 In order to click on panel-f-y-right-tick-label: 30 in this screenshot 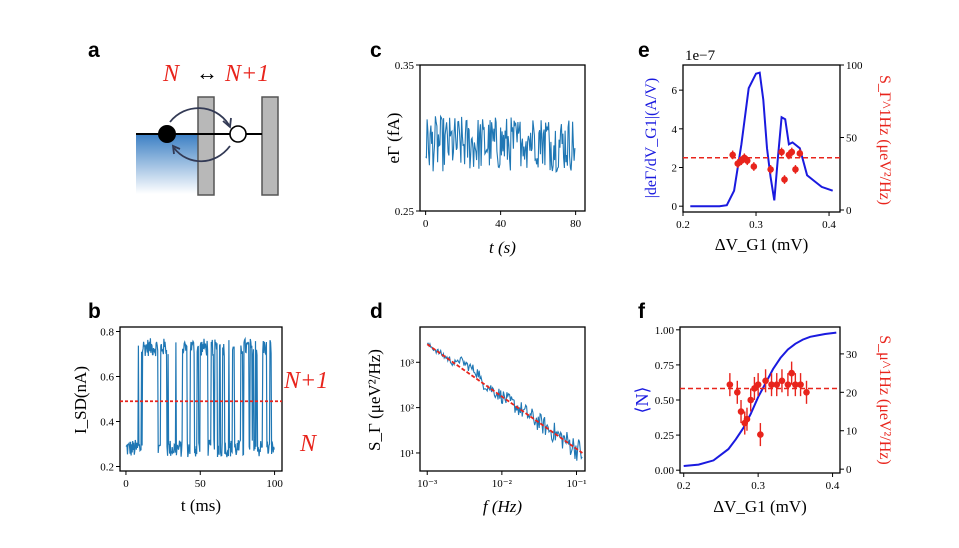, I will do `click(852, 355)`.